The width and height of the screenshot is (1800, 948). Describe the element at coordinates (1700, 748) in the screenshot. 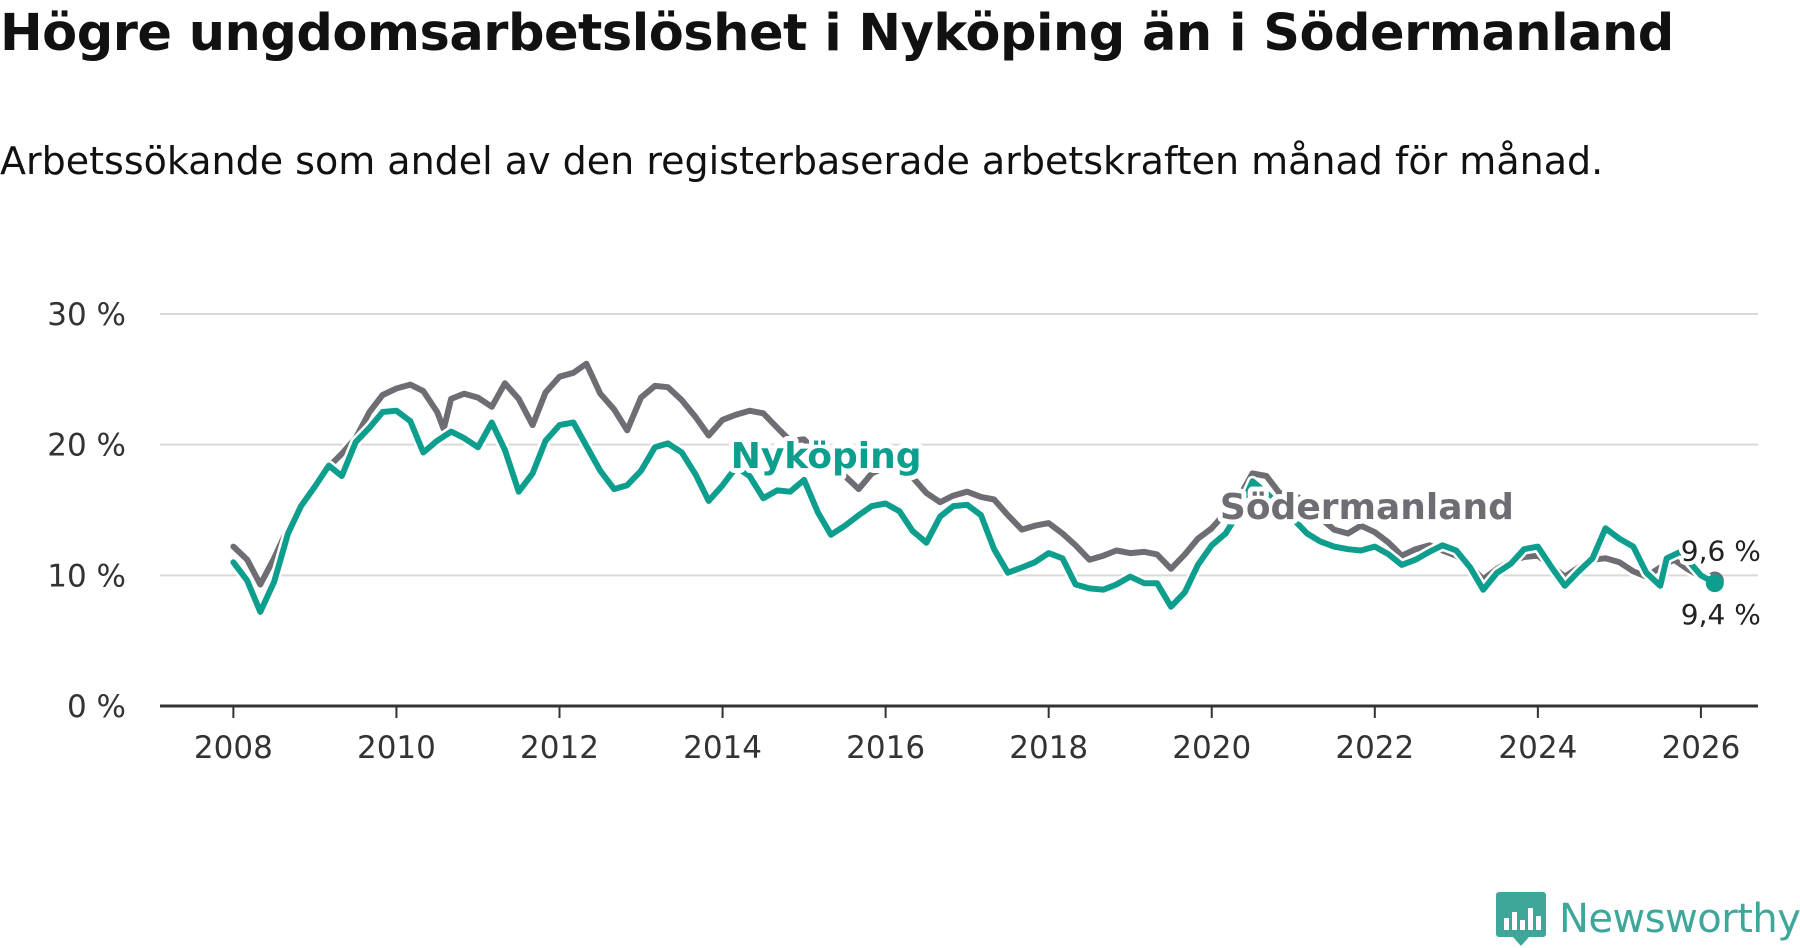

I see `x-tick-label: 2026` at that location.